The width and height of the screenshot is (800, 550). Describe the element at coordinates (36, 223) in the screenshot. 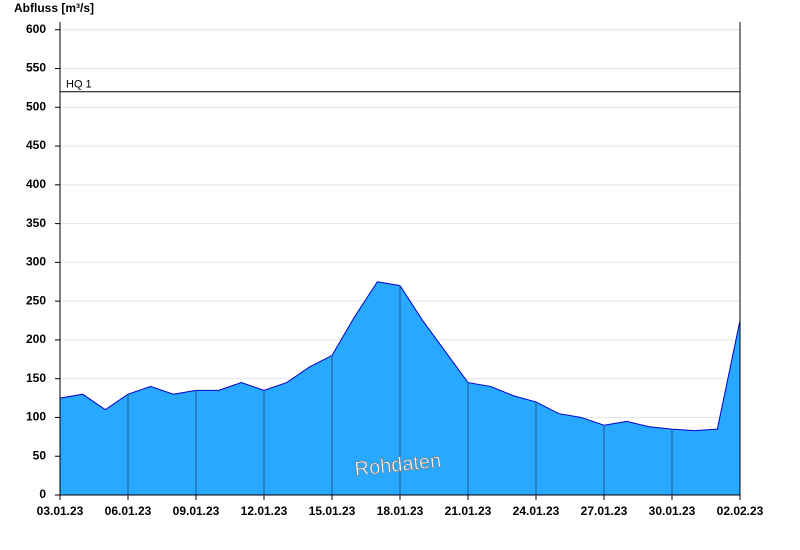

I see `y-tick-label: 350` at that location.